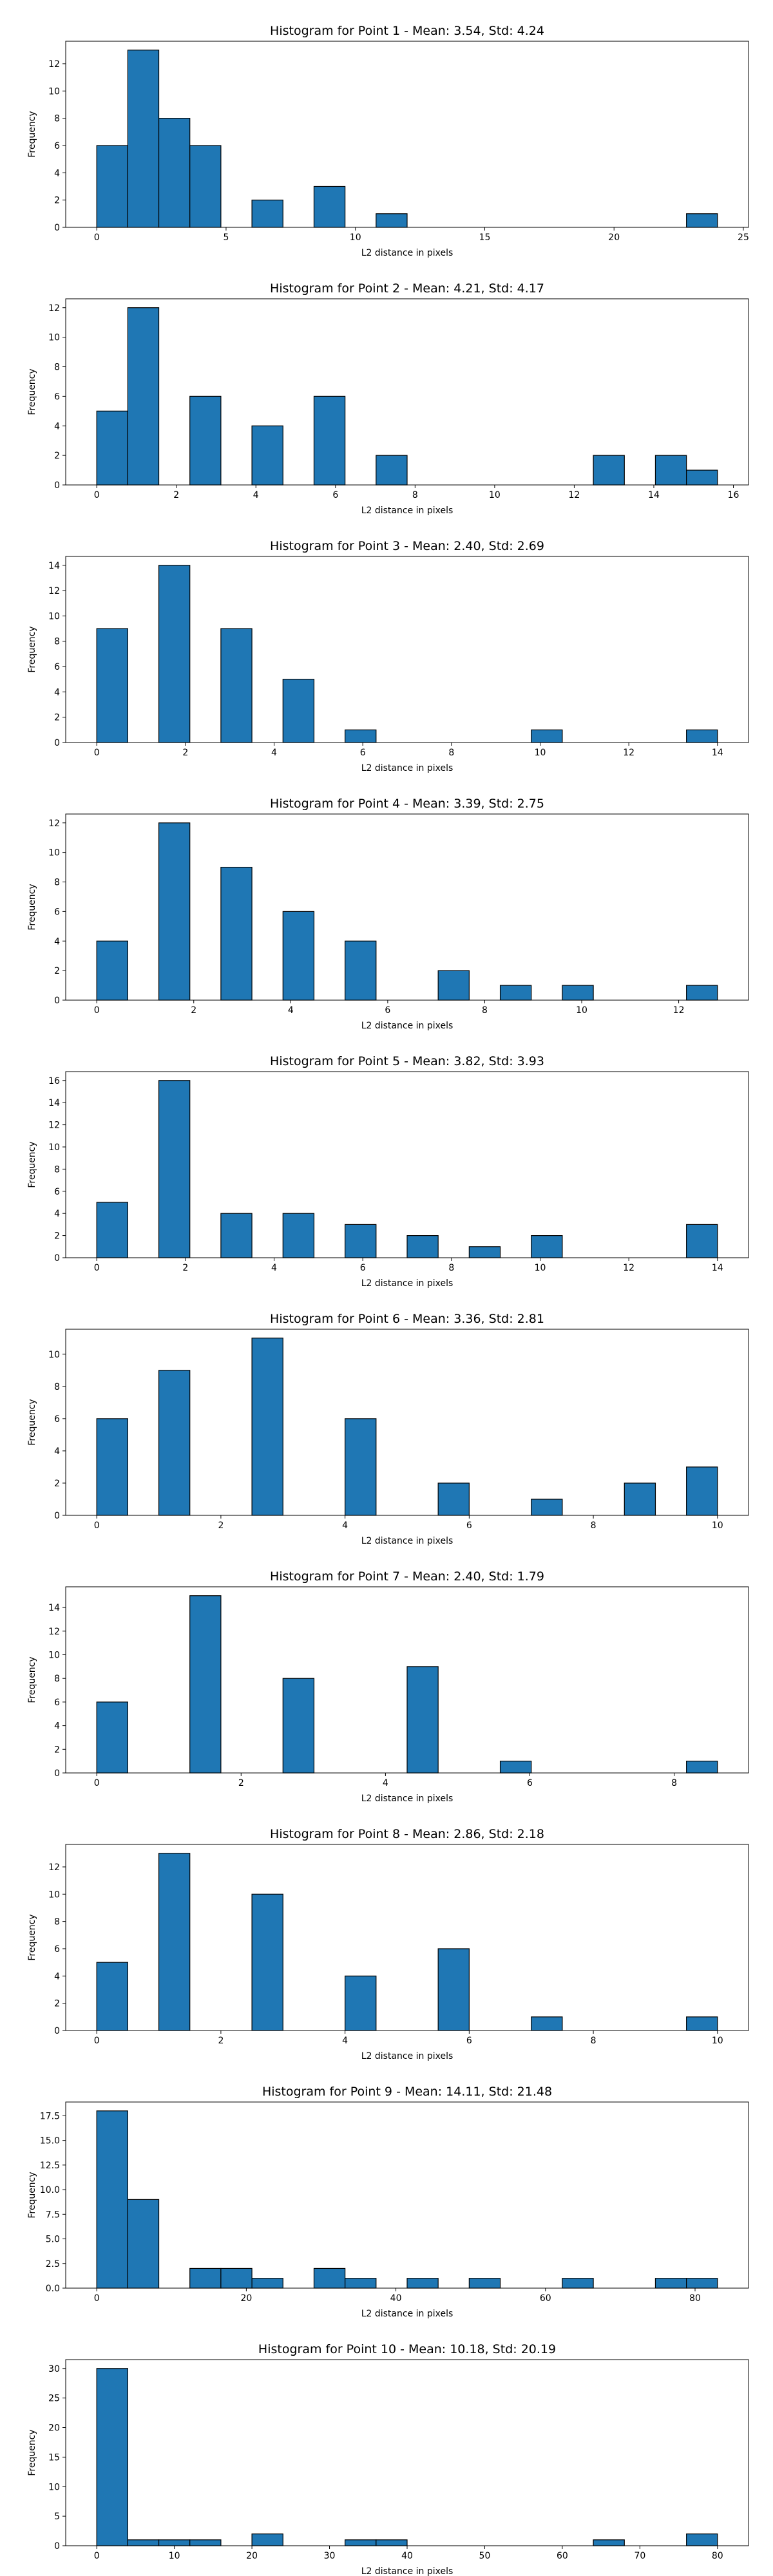  What do you see at coordinates (743, 238) in the screenshot?
I see `x-tick-label: 25` at bounding box center [743, 238].